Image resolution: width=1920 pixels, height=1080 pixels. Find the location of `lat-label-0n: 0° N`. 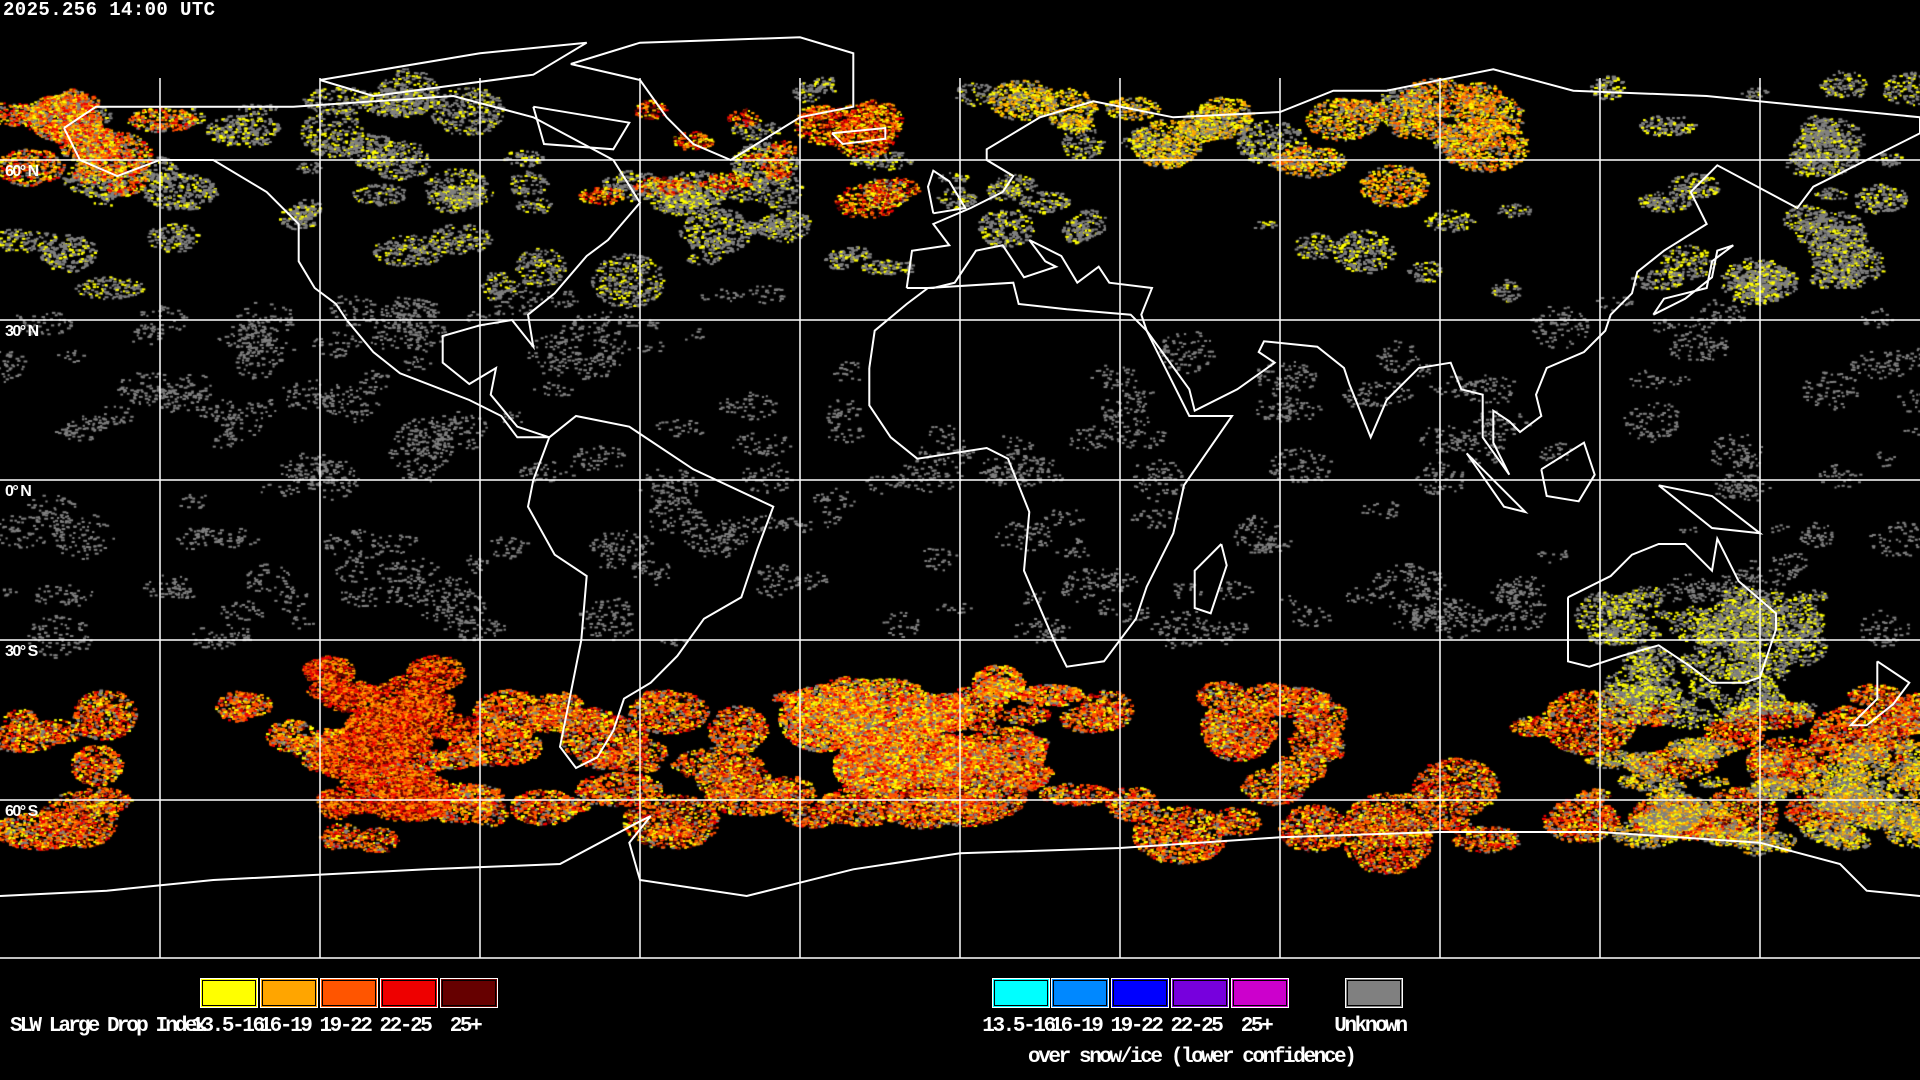

lat-label-0n: 0° N is located at coordinates (18, 491).